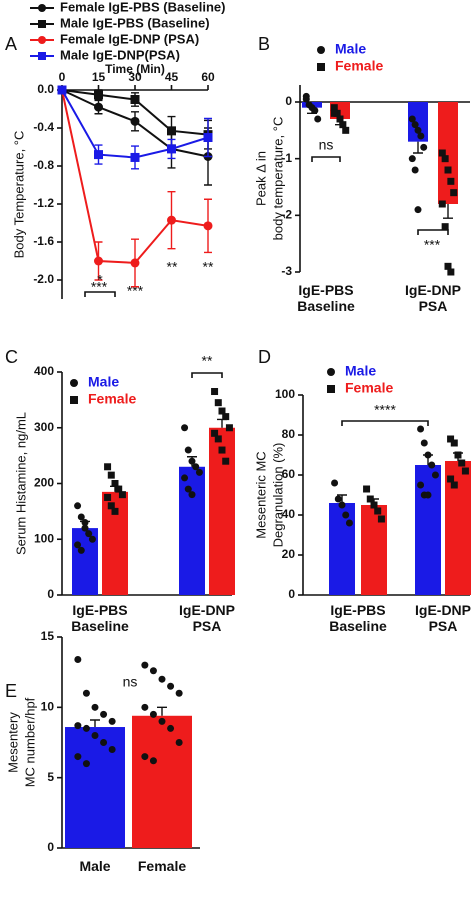 The height and width of the screenshot is (923, 474). Describe the element at coordinates (326, 145) in the screenshot. I see `significance: ns` at that location.